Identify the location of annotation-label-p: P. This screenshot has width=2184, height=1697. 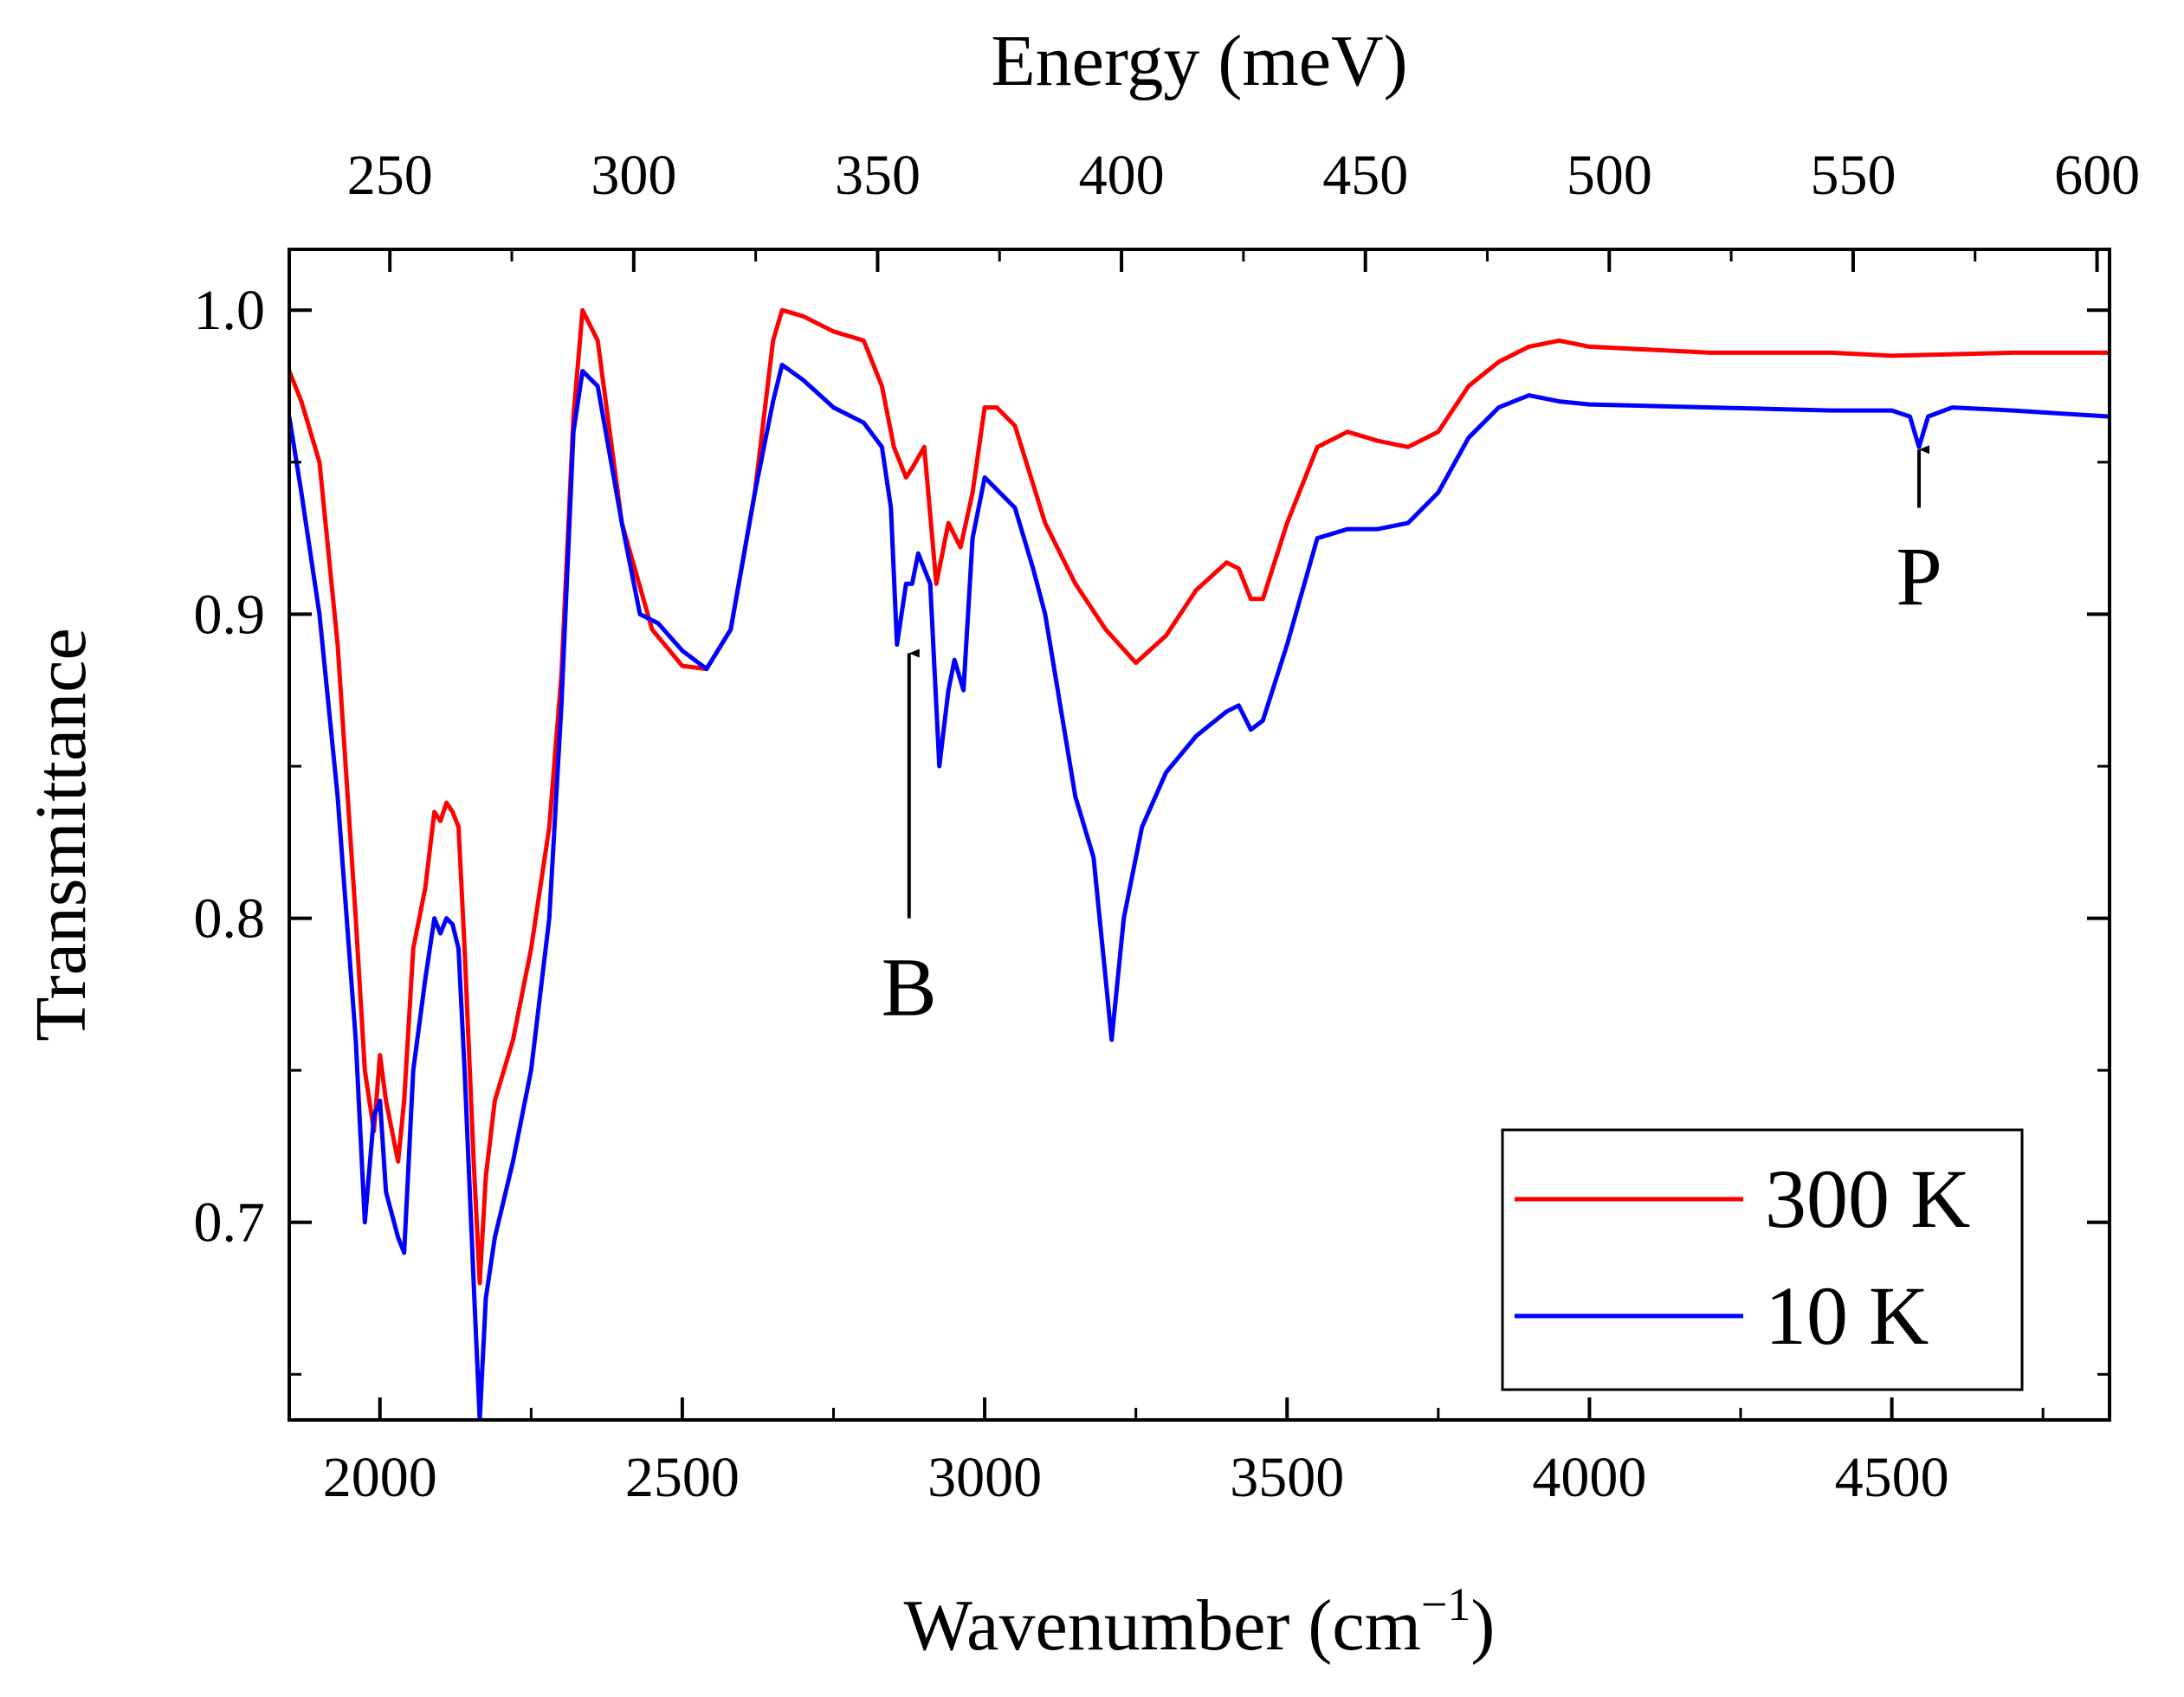
(1919, 576).